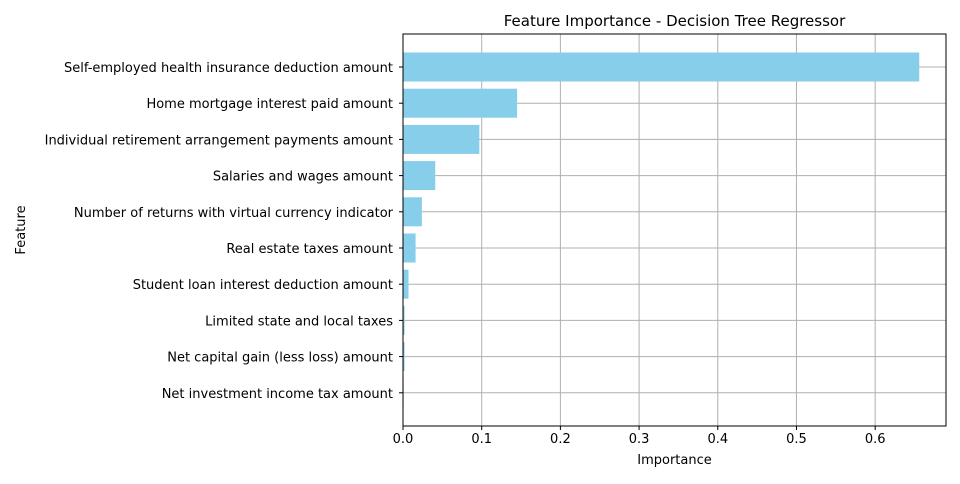 The width and height of the screenshot is (960, 484). What do you see at coordinates (674, 460) in the screenshot?
I see `x-axis-label: Importance` at bounding box center [674, 460].